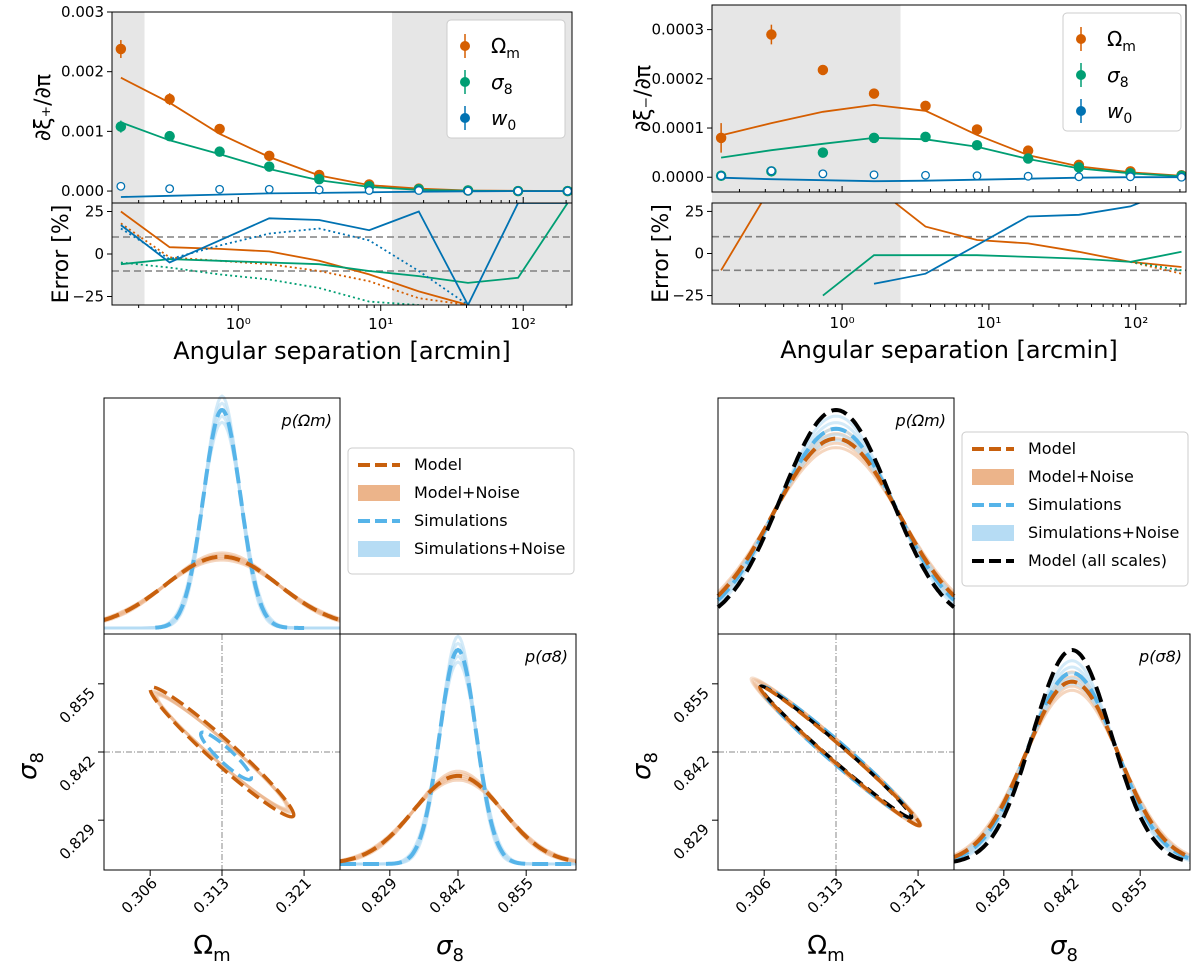 The width and height of the screenshot is (1200, 967). What do you see at coordinates (505, 48) in the screenshot?
I see `legend-label-omega: Ωm` at bounding box center [505, 48].